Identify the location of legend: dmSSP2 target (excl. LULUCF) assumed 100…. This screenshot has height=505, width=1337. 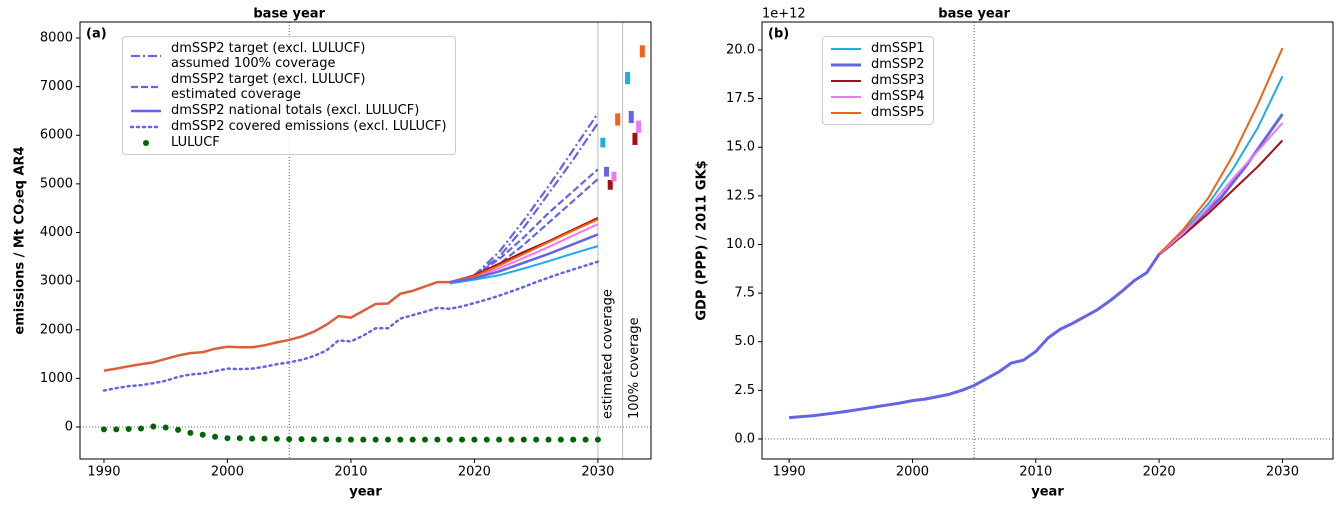
(289, 95).